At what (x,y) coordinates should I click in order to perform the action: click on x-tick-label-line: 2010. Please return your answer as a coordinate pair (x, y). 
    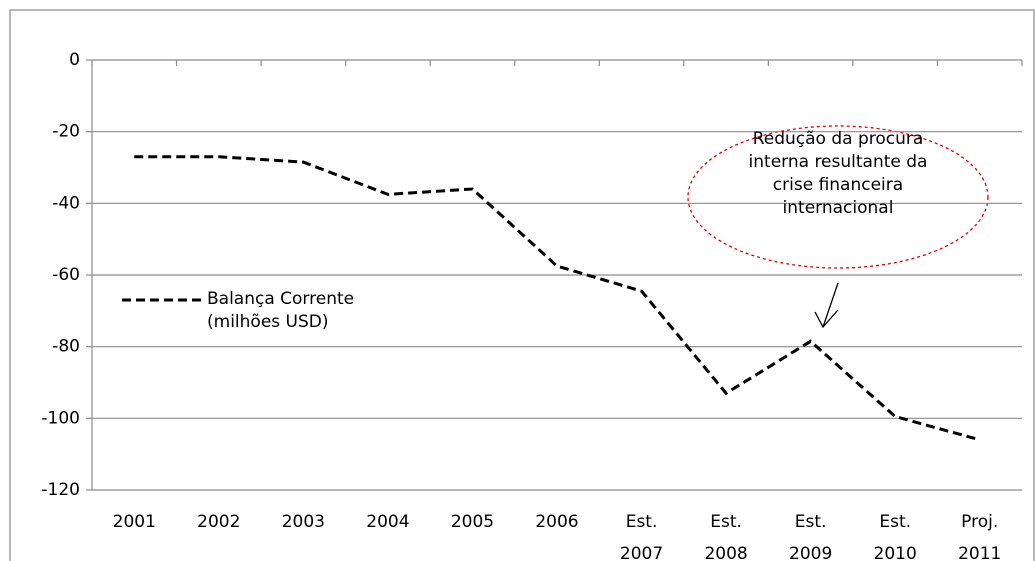
    Looking at the image, I should click on (895, 552).